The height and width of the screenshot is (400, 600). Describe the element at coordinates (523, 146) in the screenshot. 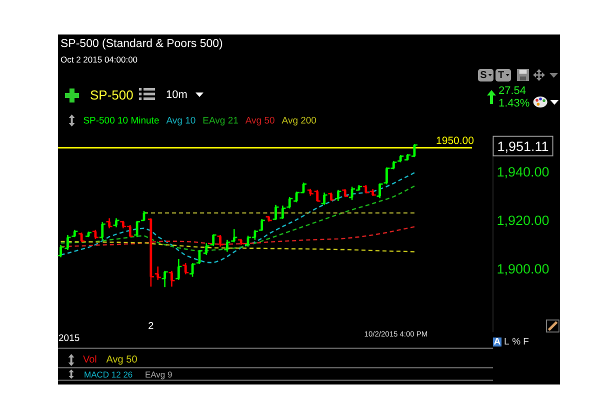

I see `text: 1,951.11` at that location.